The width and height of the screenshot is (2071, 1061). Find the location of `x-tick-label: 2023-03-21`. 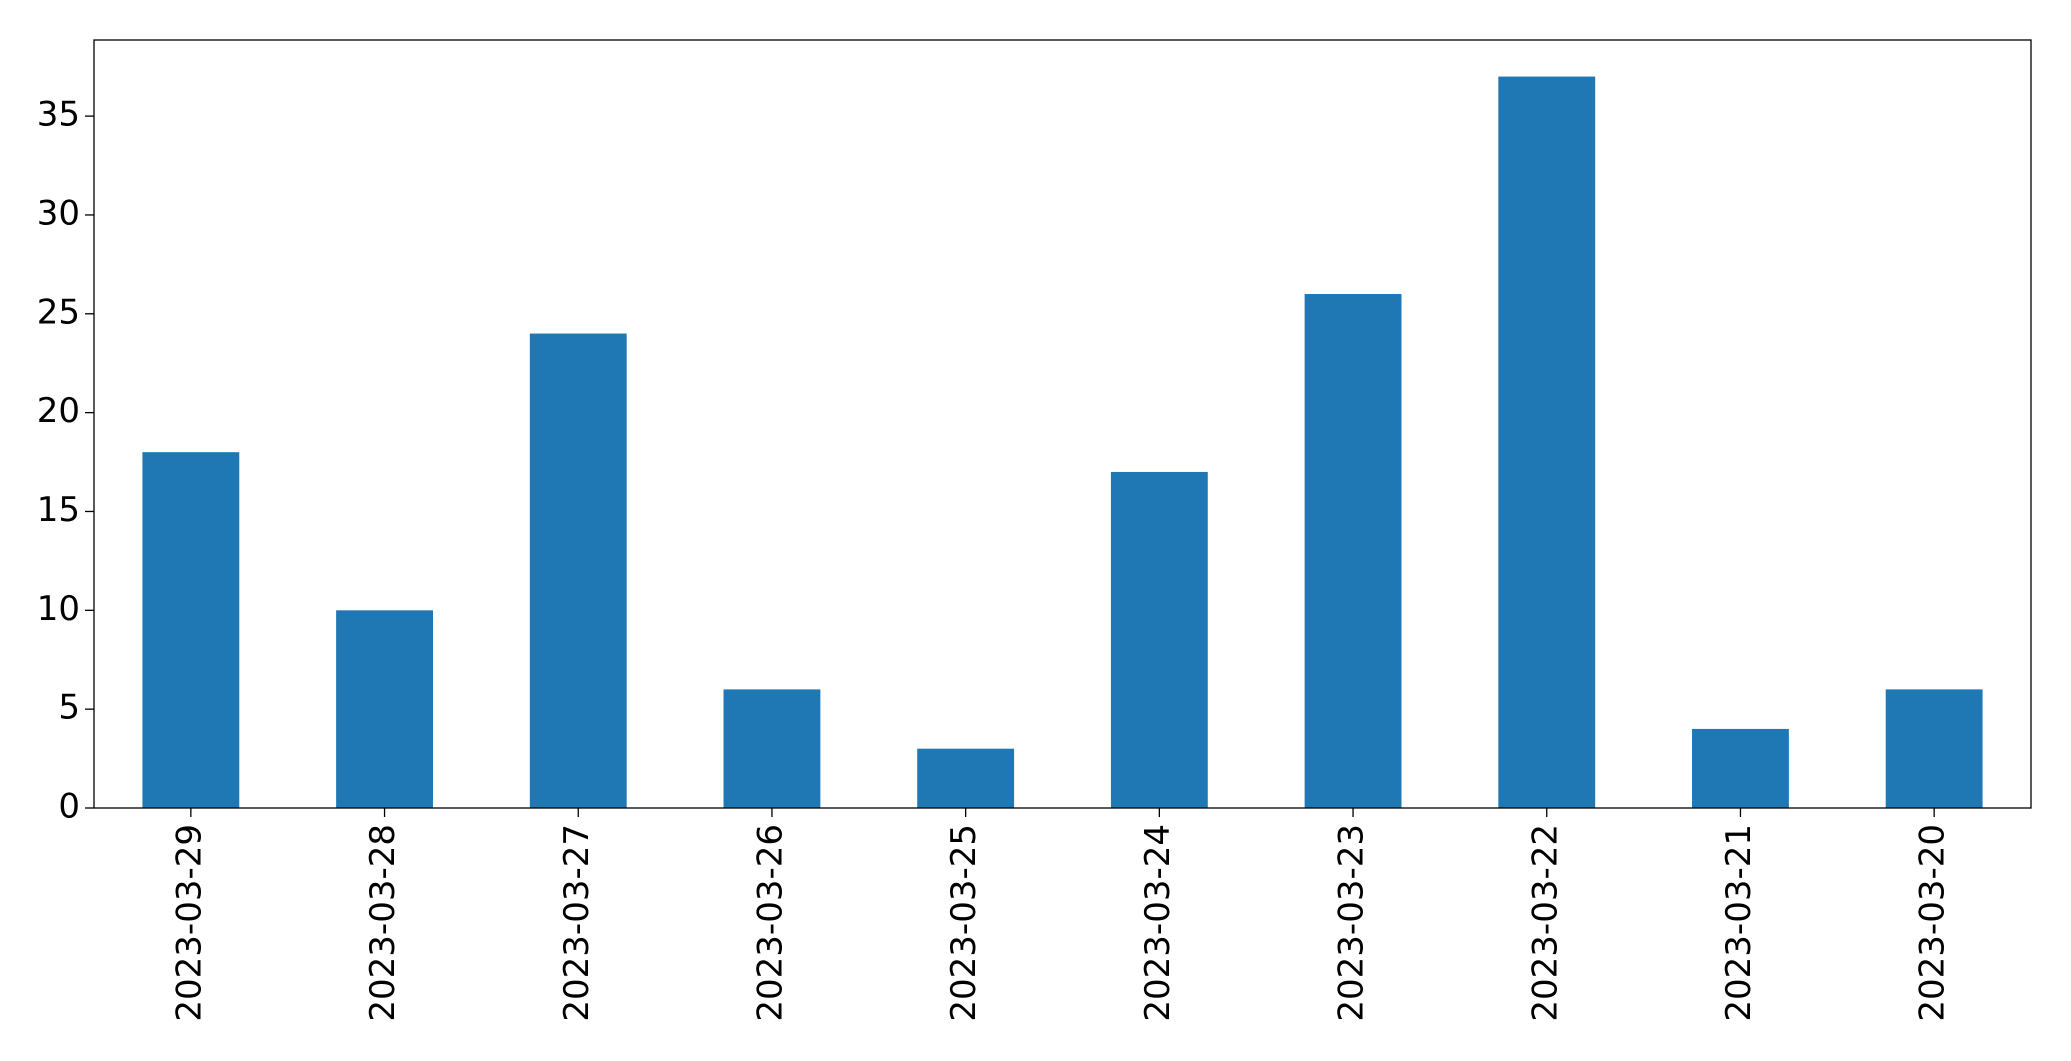

x-tick-label: 2023-03-21 is located at coordinates (1739, 923).